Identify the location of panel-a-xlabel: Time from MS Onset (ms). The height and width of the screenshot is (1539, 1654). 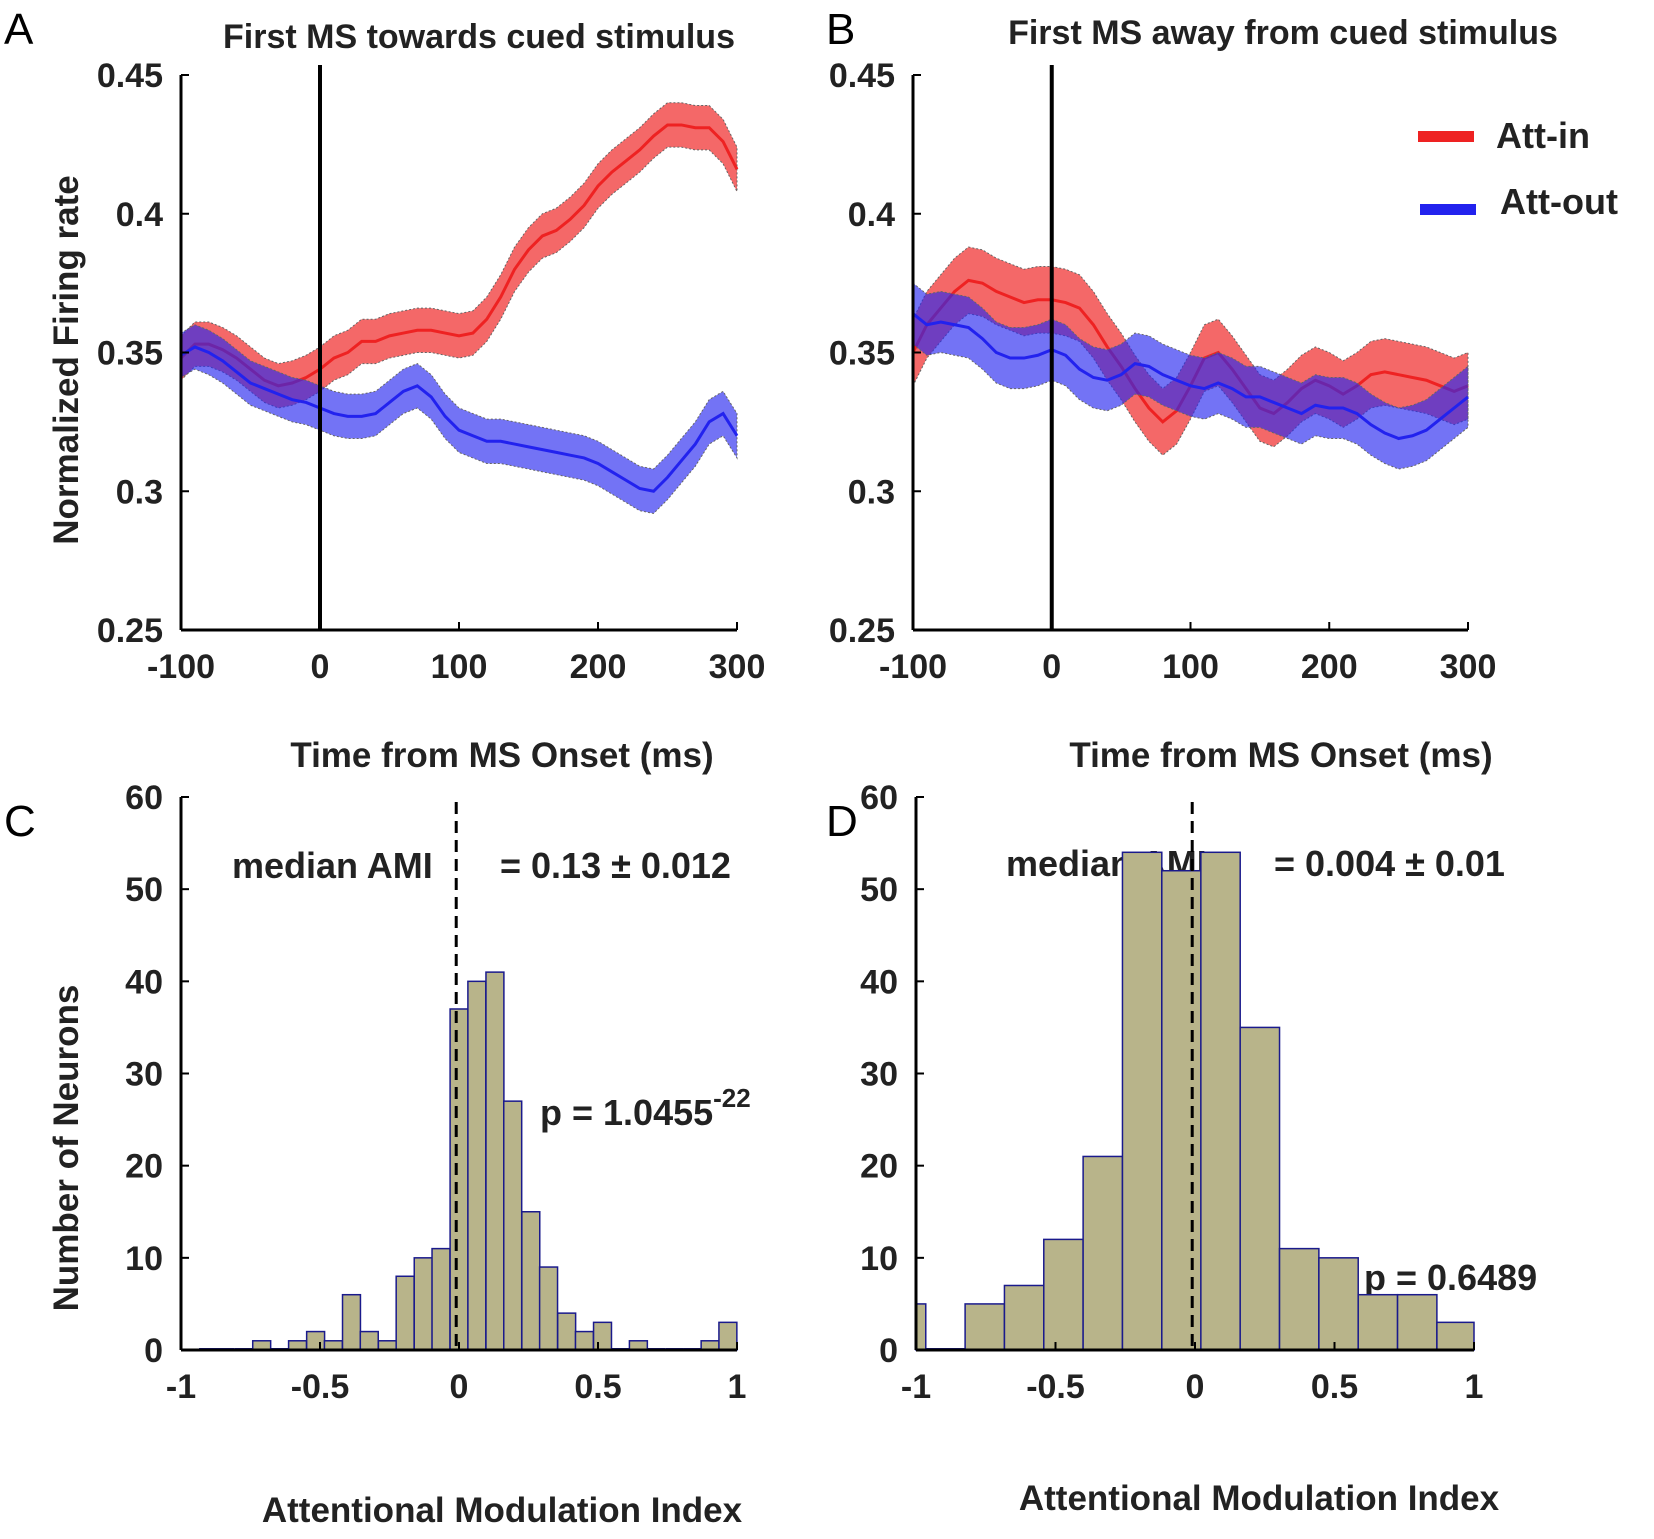
(501, 755).